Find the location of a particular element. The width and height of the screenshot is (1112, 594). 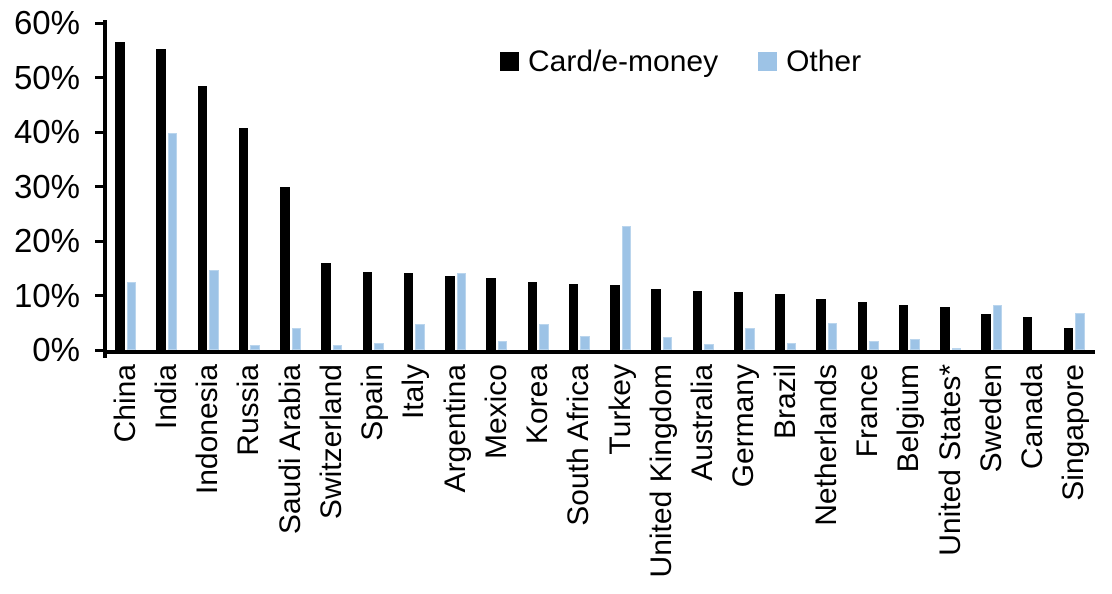

bar-card-e-money-india is located at coordinates (161, 199).